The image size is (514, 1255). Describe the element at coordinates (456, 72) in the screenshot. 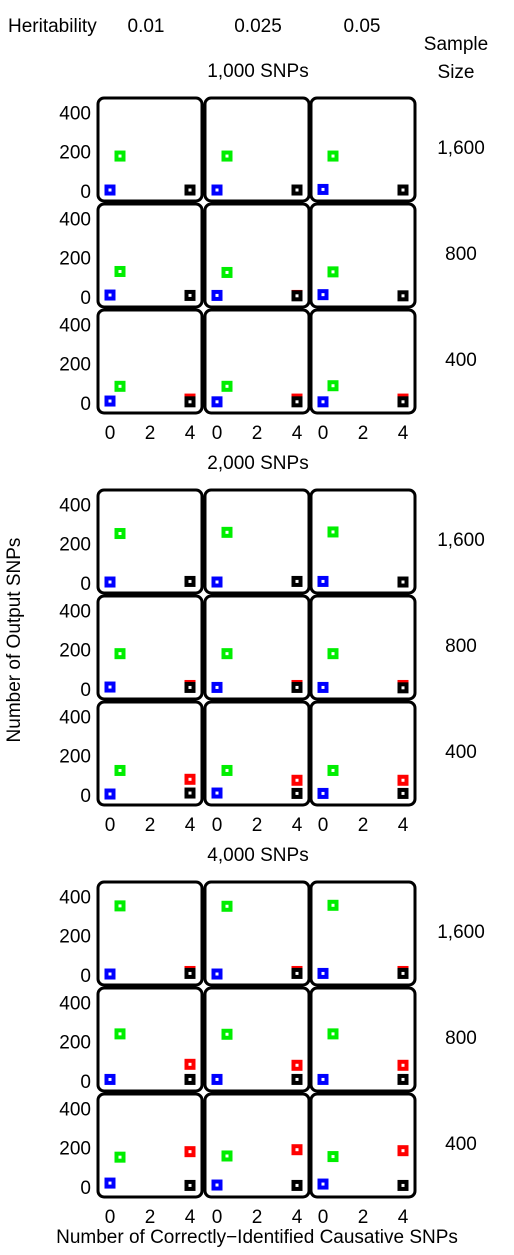

I see `sample-size-label-line2: Size` at that location.